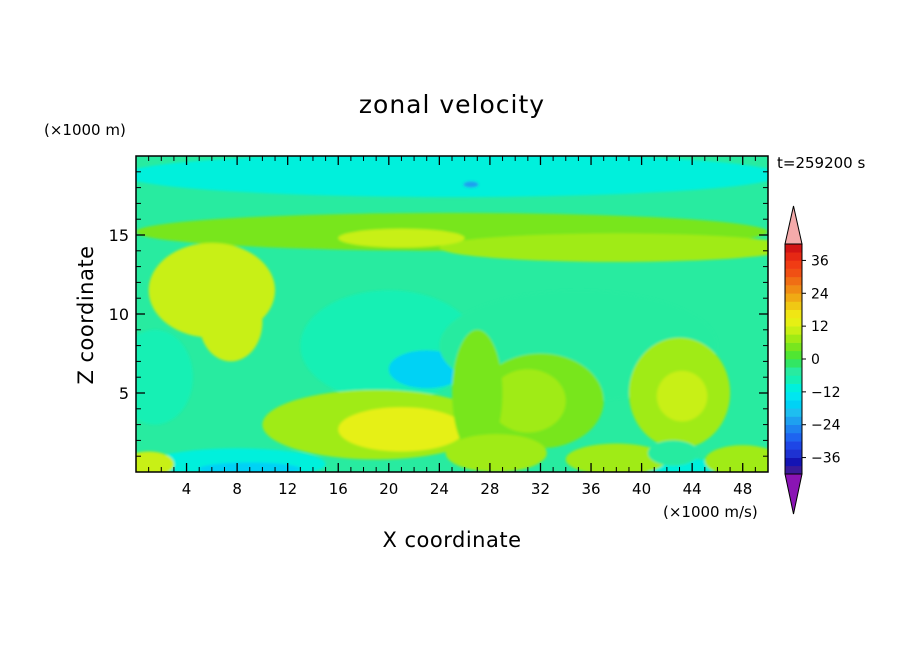 The image size is (904, 654). Describe the element at coordinates (815, 360) in the screenshot. I see `colorbar-tick-label: 0` at that location.